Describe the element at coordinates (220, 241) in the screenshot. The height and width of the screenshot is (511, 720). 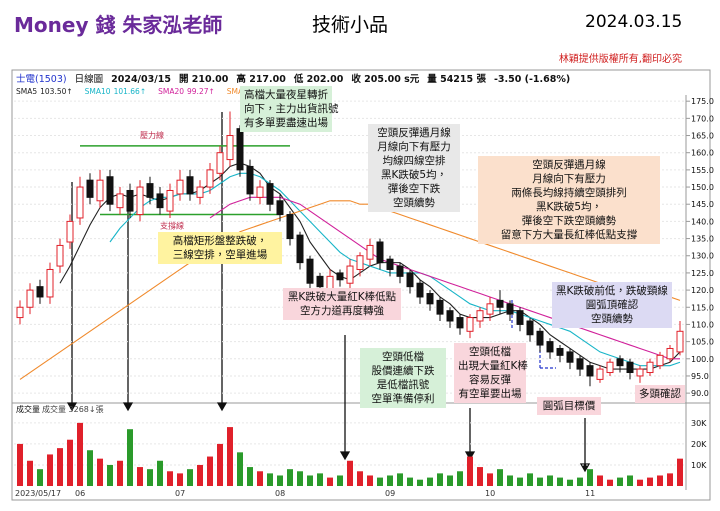
I see `annotation-line: 高檔矩形盤整跌破，` at that location.